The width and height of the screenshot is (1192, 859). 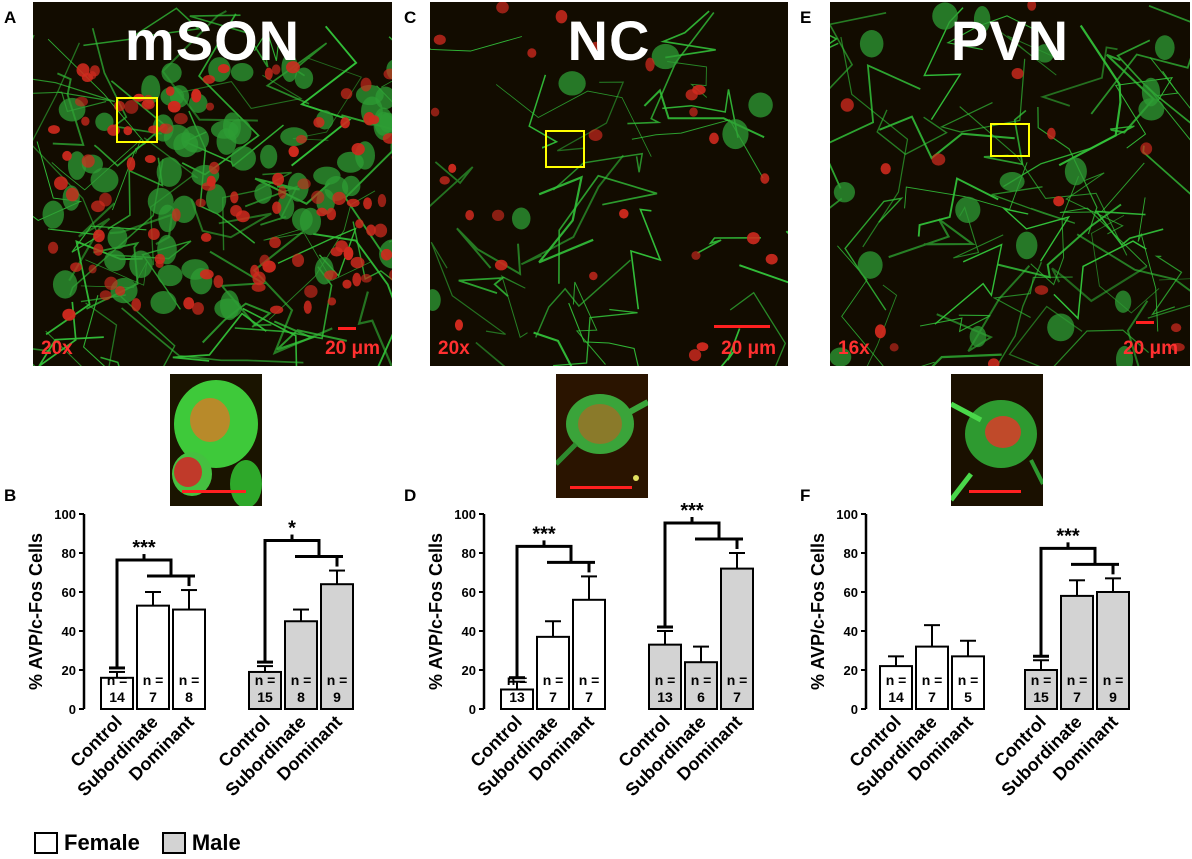 What do you see at coordinates (742, 326) in the screenshot?
I see `scale-bar` at bounding box center [742, 326].